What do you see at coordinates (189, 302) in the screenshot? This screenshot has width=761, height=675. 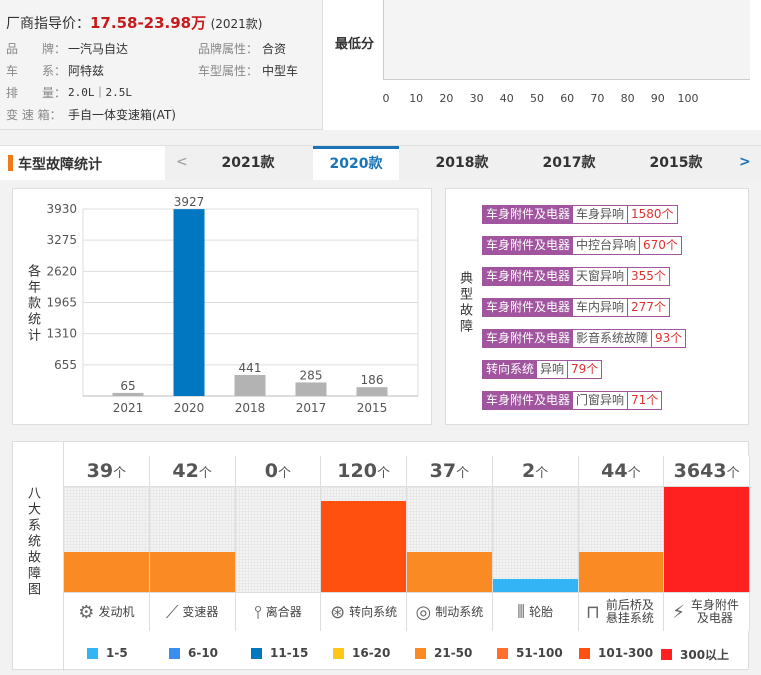 I see `bar-2020` at bounding box center [189, 302].